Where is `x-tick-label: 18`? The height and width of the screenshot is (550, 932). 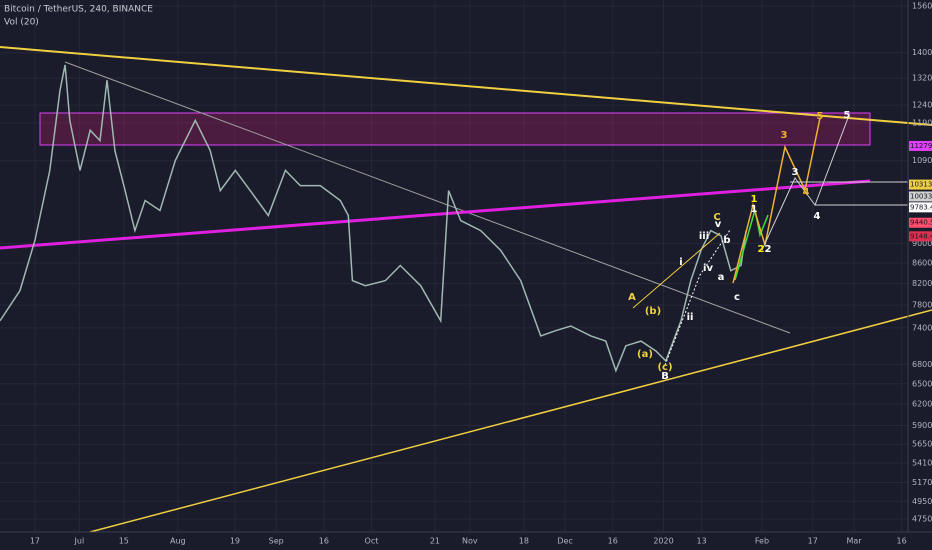 x-tick-label: 18 is located at coordinates (524, 541).